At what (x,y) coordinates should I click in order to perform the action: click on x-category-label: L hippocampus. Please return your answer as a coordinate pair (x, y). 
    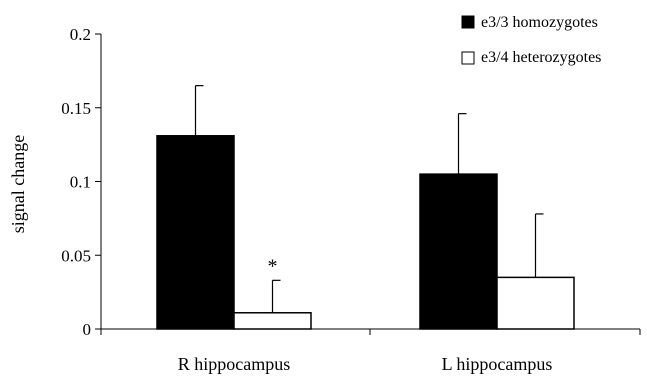
    Looking at the image, I should click on (497, 364).